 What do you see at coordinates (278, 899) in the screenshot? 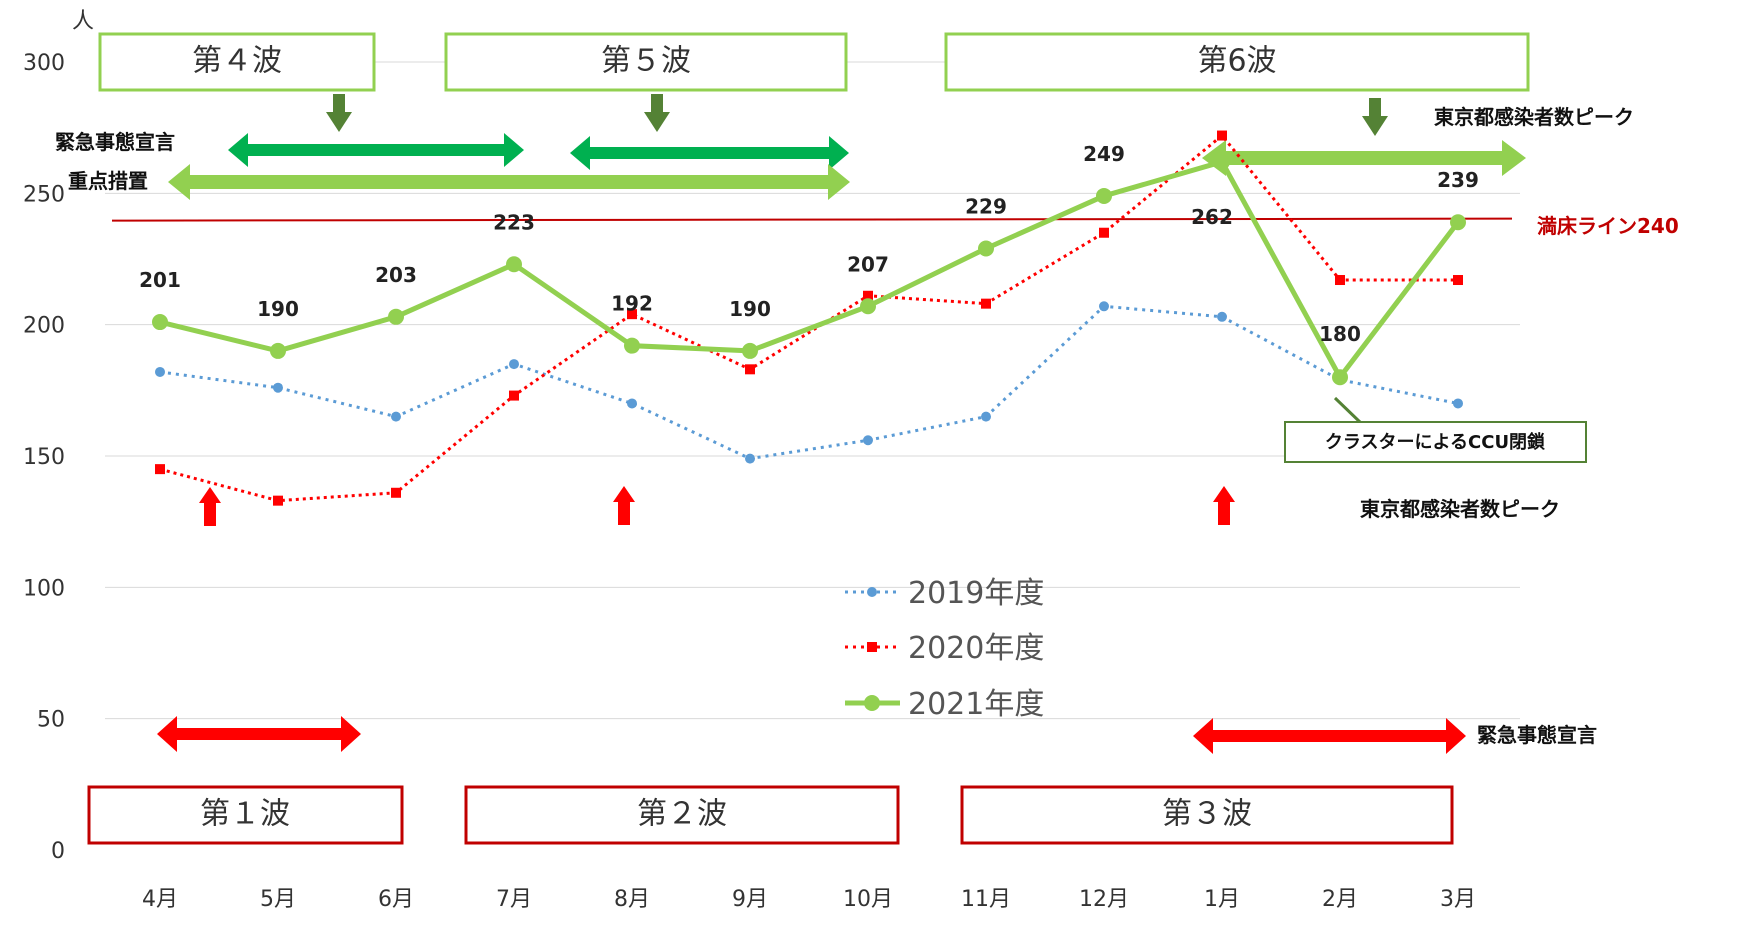
I see `x-tick-label: 5月` at bounding box center [278, 899].